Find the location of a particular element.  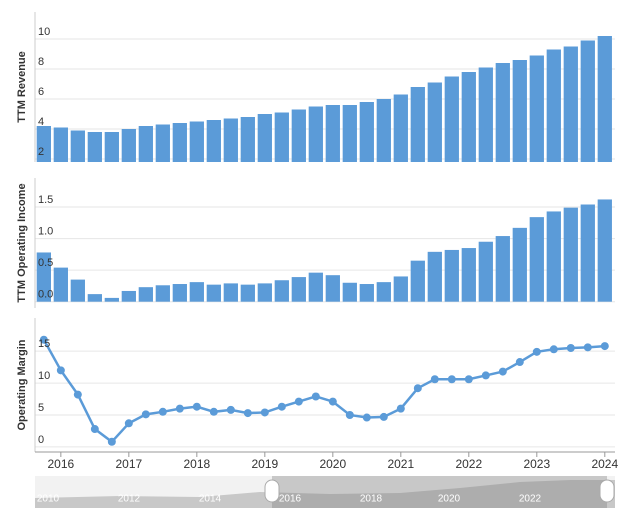

y-tick-label: 1.5 is located at coordinates (45, 200).